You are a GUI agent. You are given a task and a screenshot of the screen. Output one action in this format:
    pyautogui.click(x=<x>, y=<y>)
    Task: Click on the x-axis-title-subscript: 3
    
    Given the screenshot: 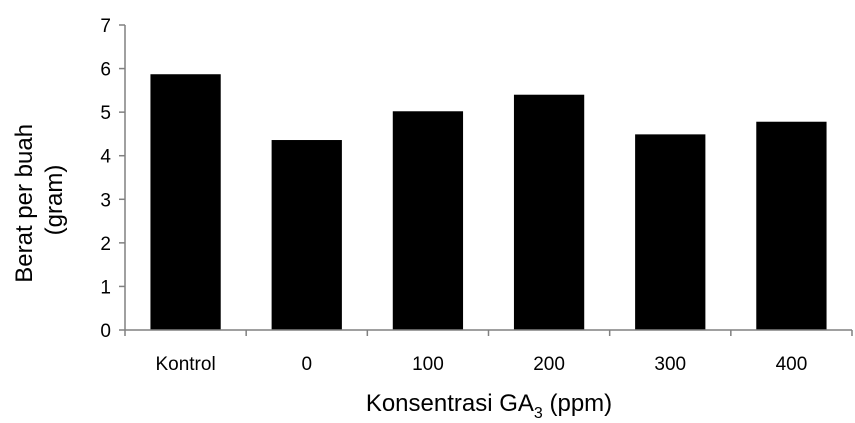 What is the action you would take?
    pyautogui.click(x=538, y=413)
    